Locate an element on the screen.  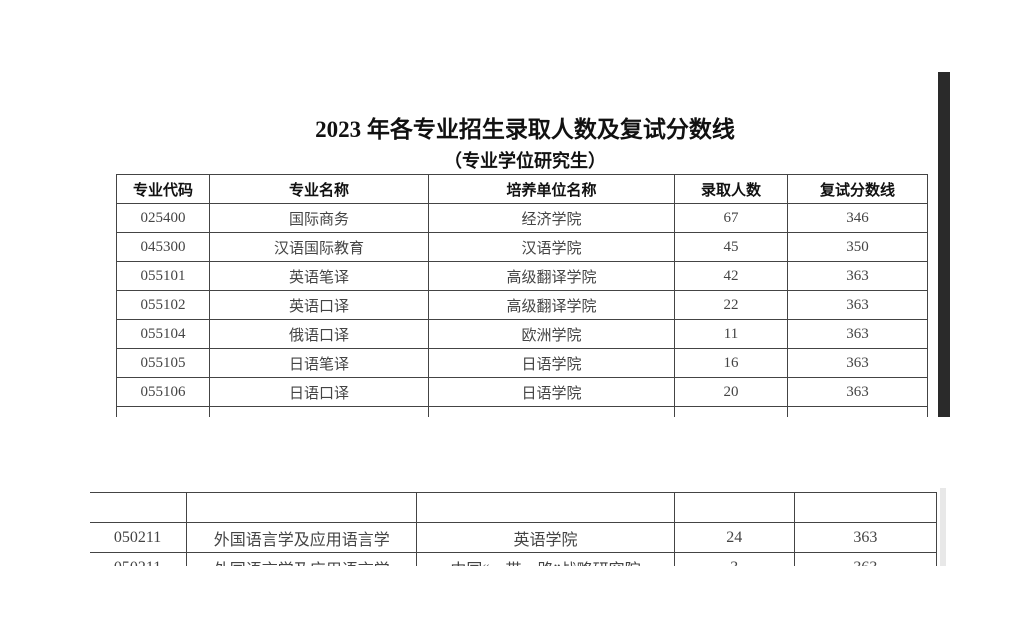
cell-admitted: 45 is located at coordinates (731, 247).